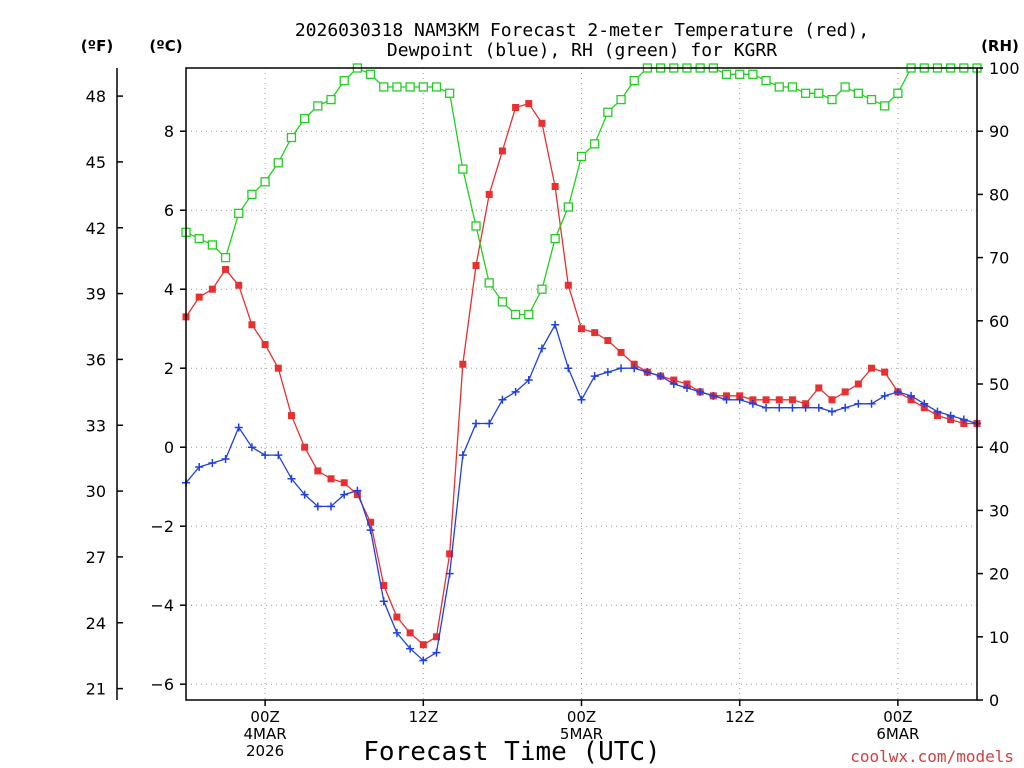 The width and height of the screenshot is (1024, 768). What do you see at coordinates (96, 491) in the screenshot?
I see `fahrenheit-tick-label: 30` at bounding box center [96, 491].